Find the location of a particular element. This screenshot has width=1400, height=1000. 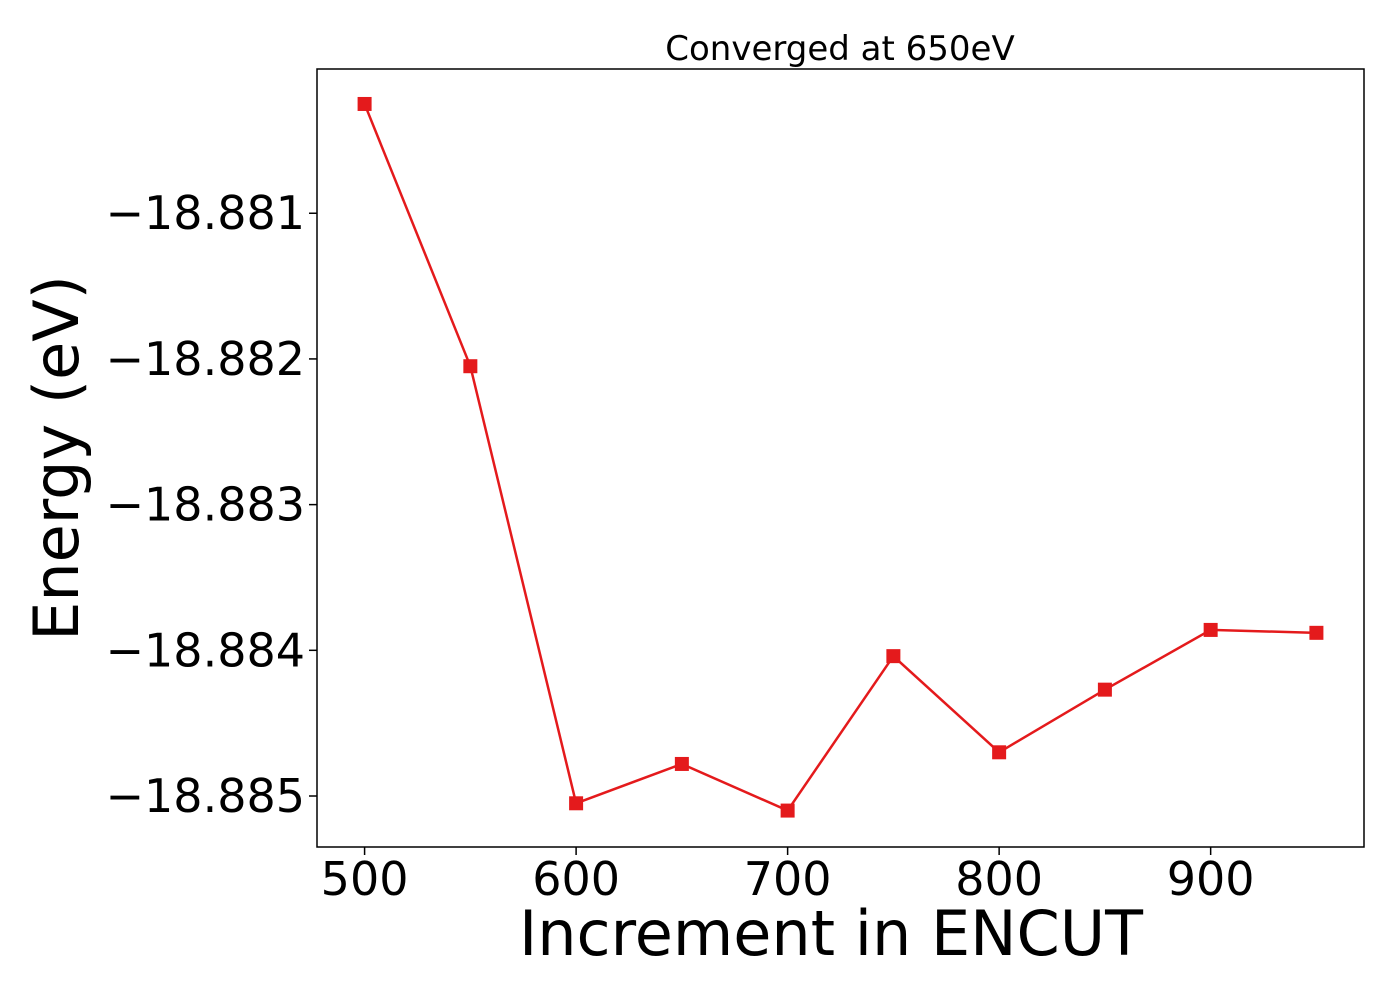

x-tick-label: 600 is located at coordinates (576, 879).